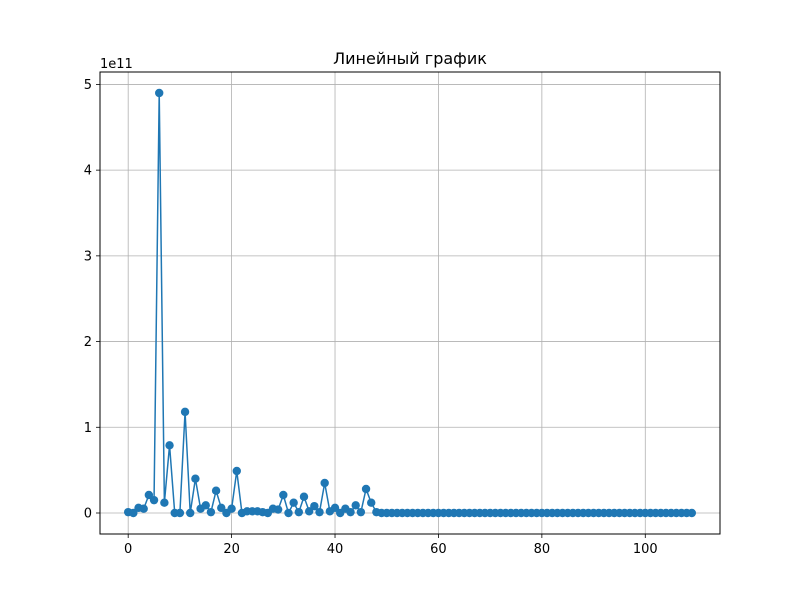 The image size is (800, 600). I want to click on x-tick-label: 80, so click(542, 549).